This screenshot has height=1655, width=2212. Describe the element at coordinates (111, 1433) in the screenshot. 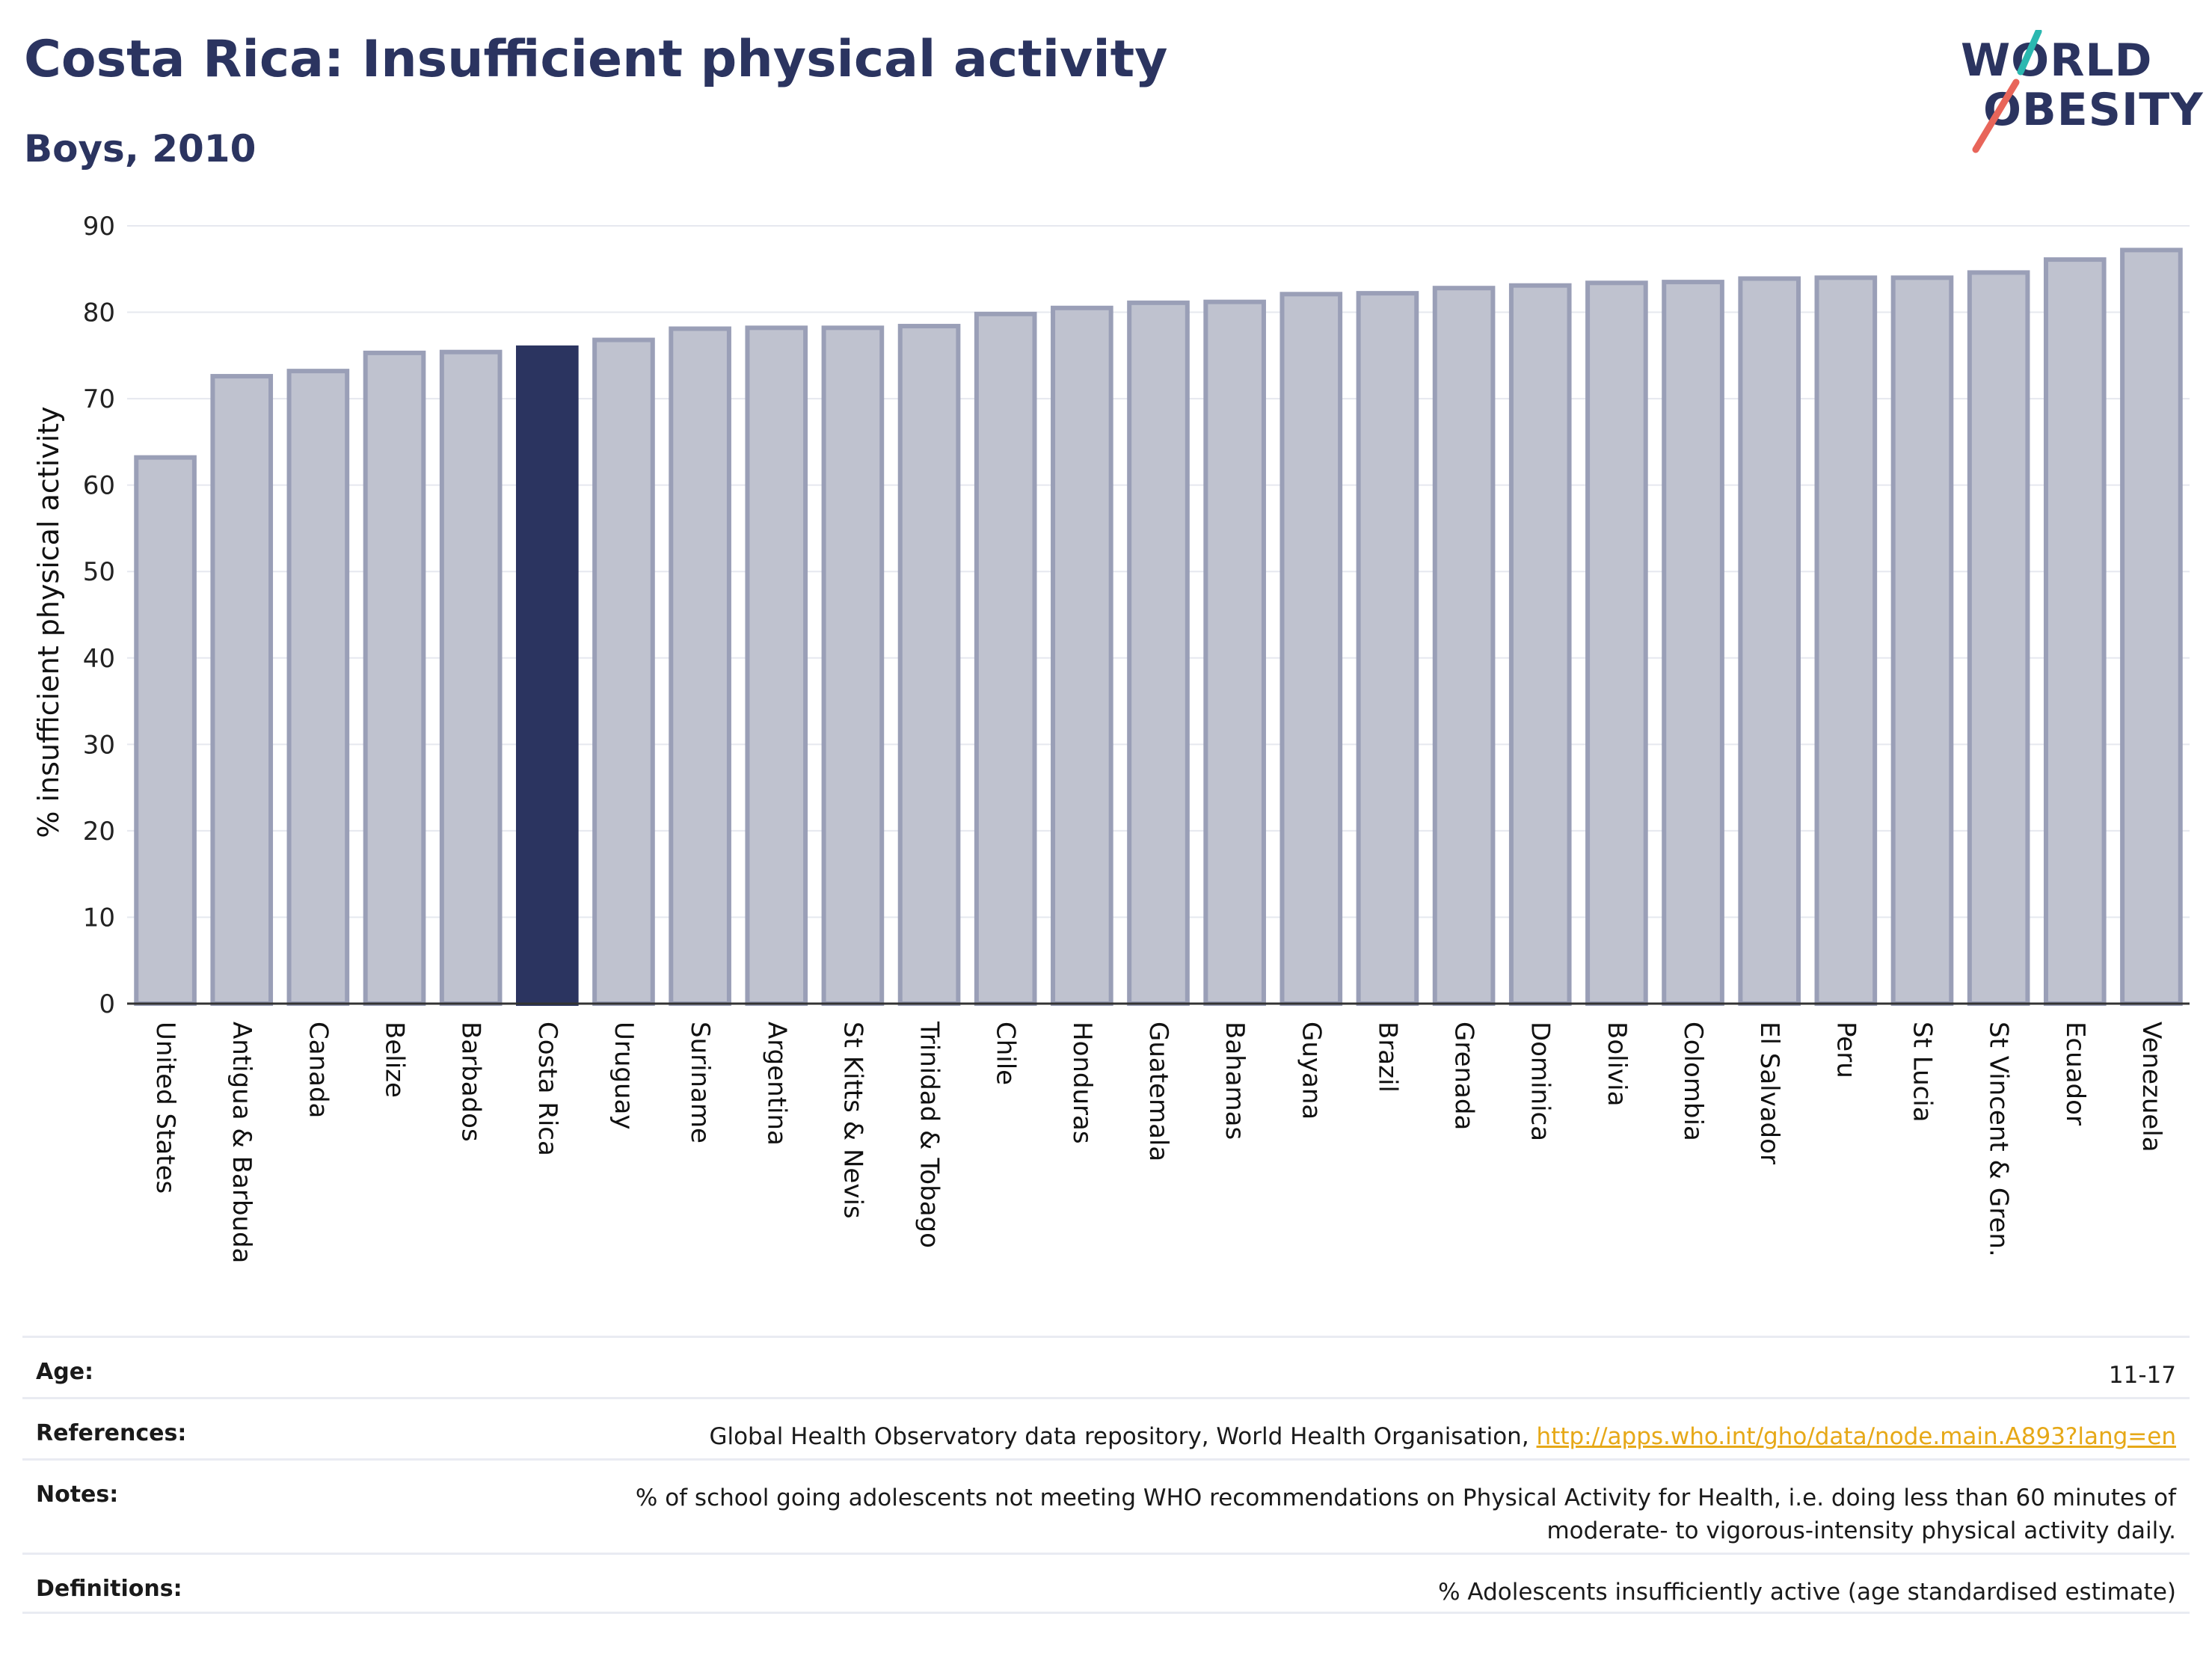

I see `references-label: References:` at that location.